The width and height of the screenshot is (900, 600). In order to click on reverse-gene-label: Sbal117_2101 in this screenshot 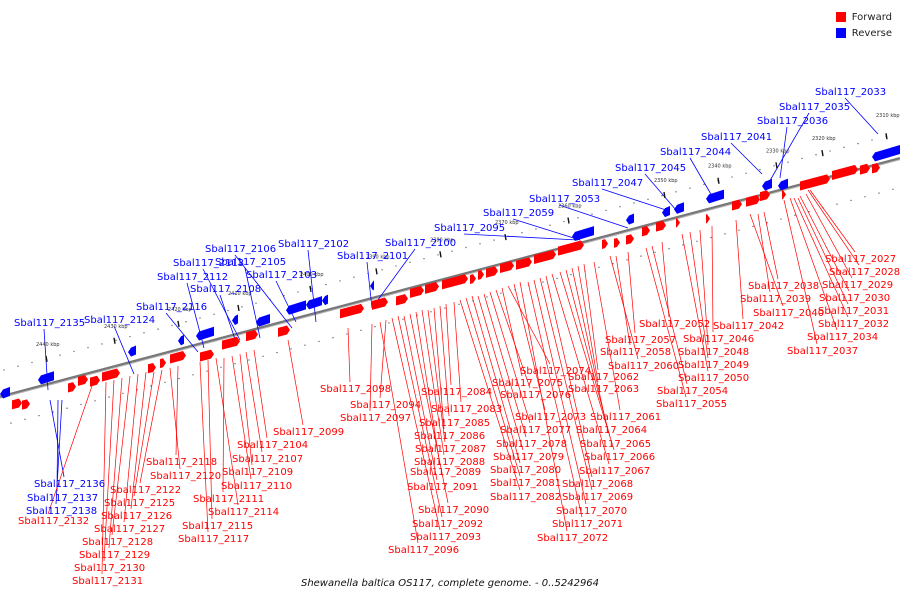, I will do `click(372, 256)`.